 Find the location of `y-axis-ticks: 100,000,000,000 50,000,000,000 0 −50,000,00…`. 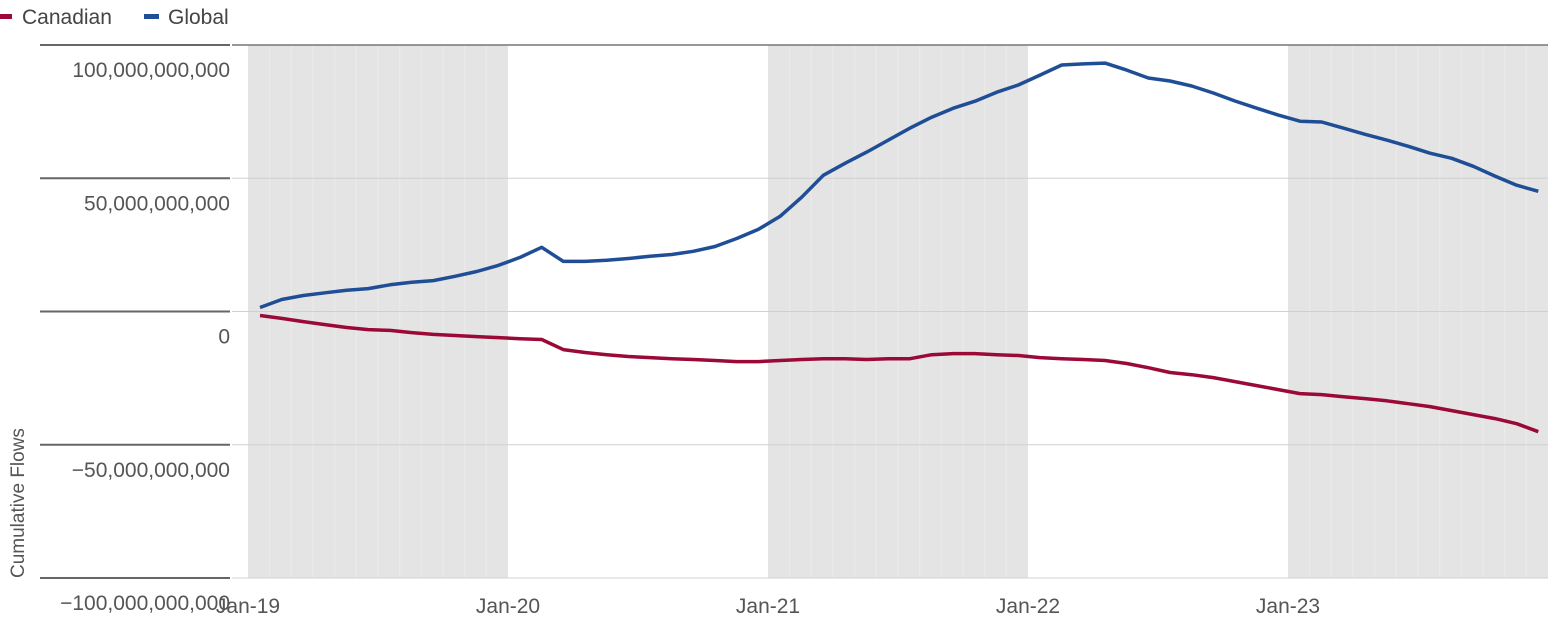

y-axis-ticks: 100,000,000,000 50,000,000,000 0 −50,000,00… is located at coordinates (135, 329).